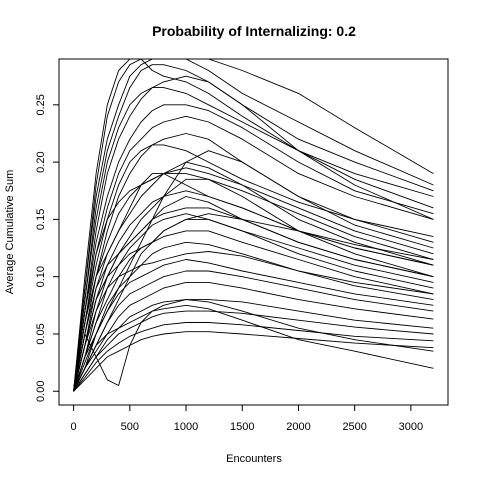 The width and height of the screenshot is (480, 480). Describe the element at coordinates (186, 427) in the screenshot. I see `x-tick-label: 1000` at that location.